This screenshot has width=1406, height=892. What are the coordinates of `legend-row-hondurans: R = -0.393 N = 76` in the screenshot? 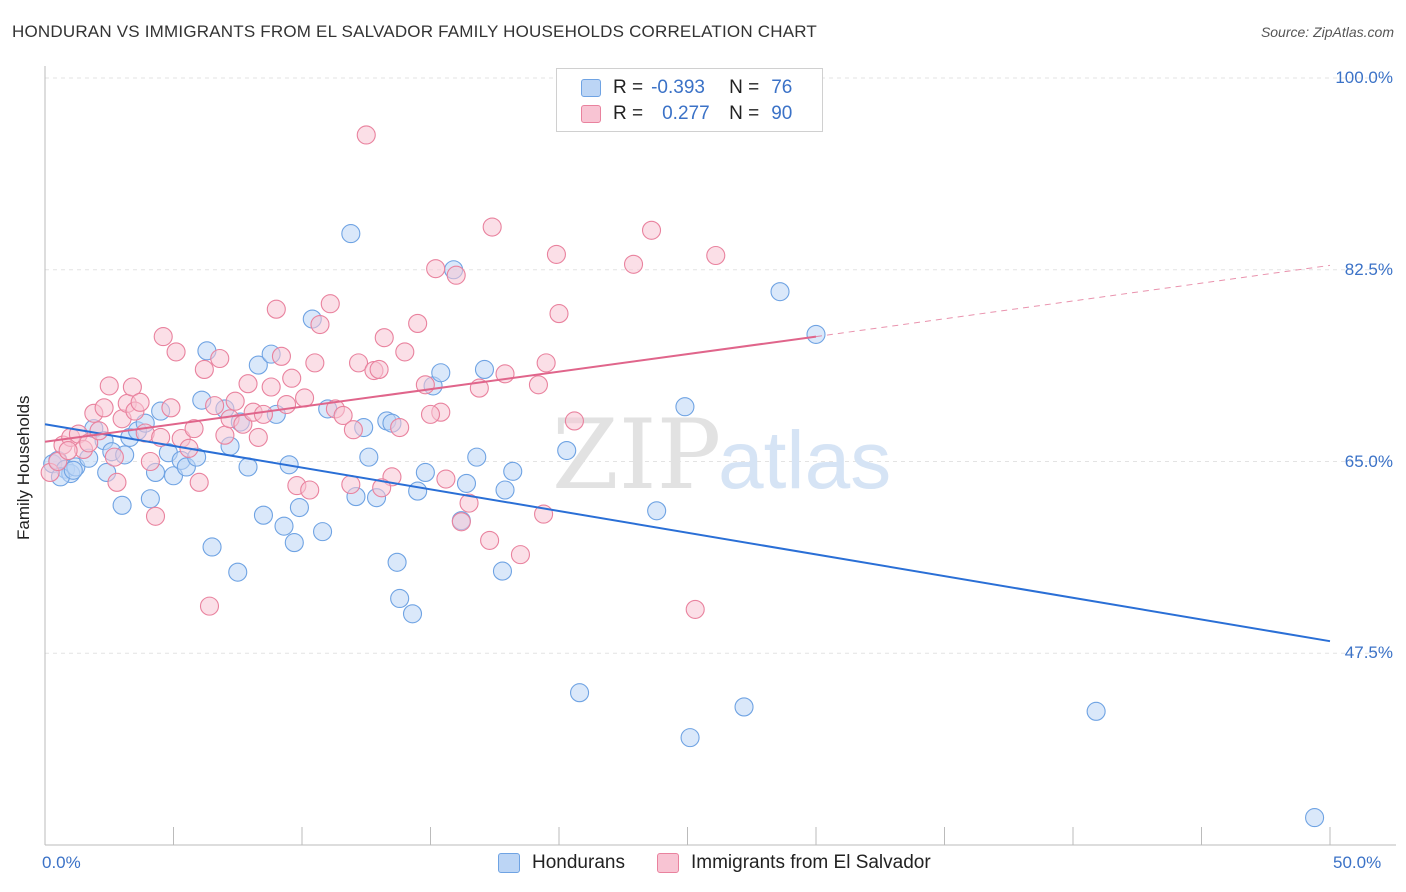 It's located at (686, 88).